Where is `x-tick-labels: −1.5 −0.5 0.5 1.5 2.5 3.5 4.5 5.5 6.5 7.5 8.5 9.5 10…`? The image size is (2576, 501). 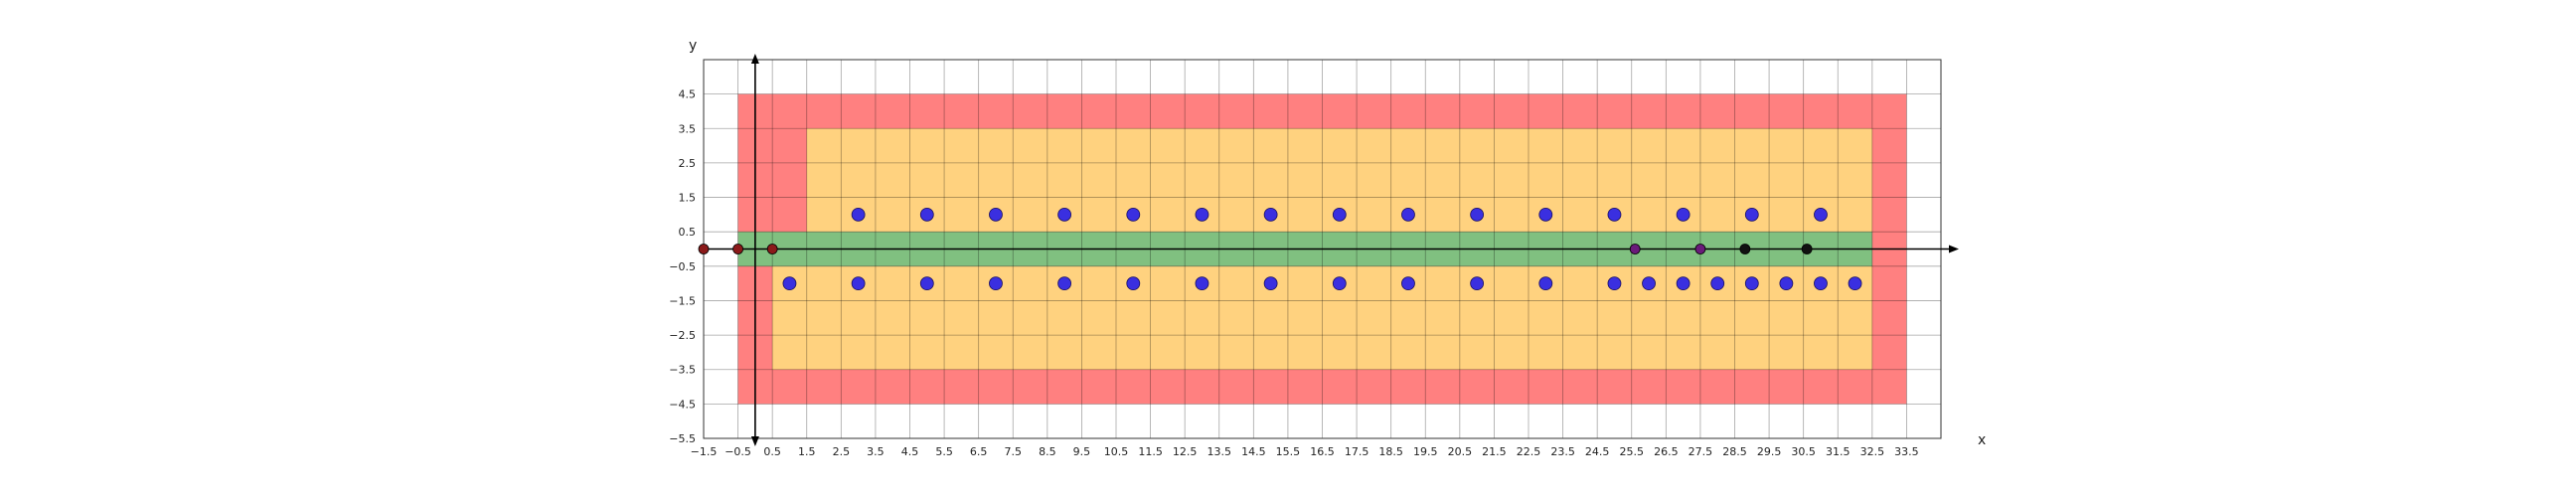 x-tick-labels: −1.5 −0.5 0.5 1.5 2.5 3.5 4.5 5.5 6.5 7.5 8.5 9.5 10… is located at coordinates (1305, 451).